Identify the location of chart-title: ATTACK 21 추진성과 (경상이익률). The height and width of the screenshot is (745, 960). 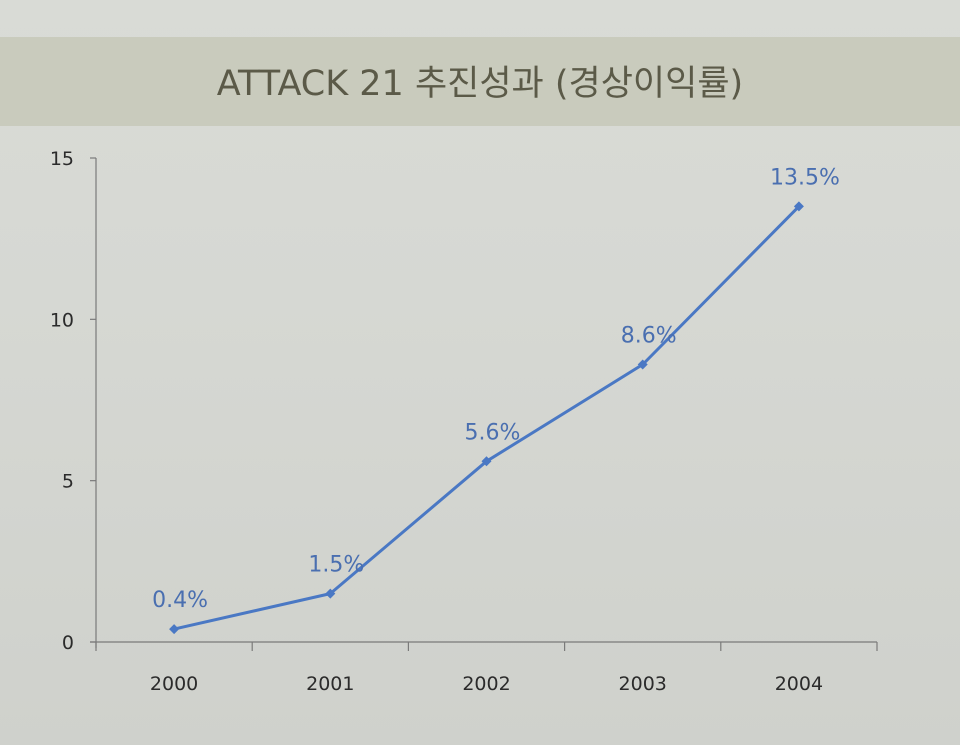
(480, 84).